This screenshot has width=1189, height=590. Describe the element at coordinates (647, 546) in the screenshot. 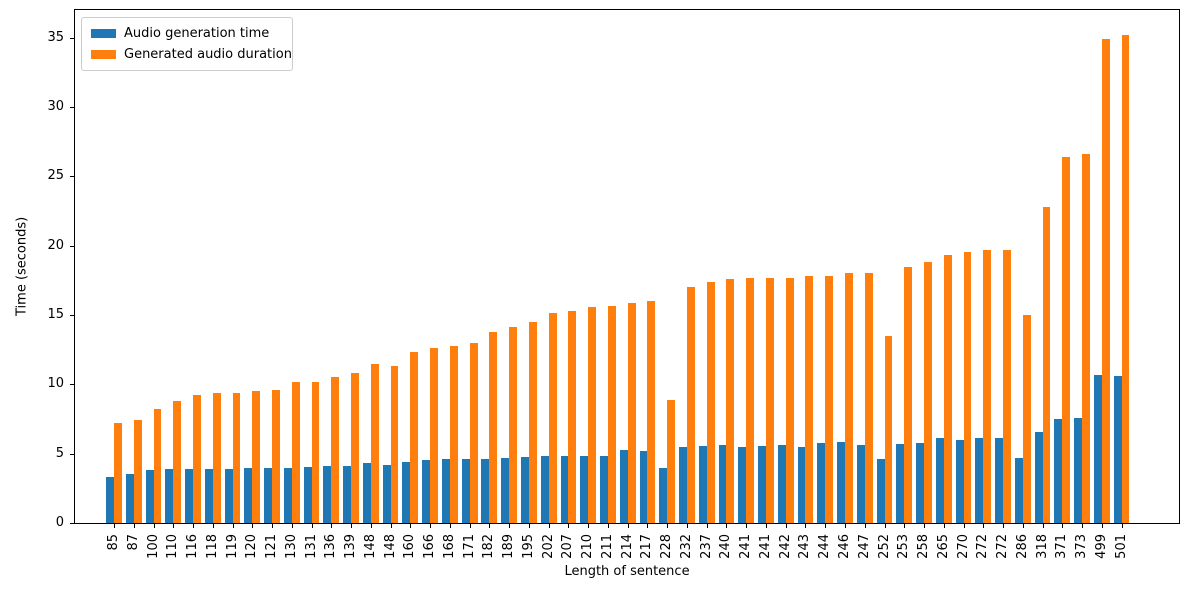

I see `x-tick-label-text: 217` at that location.